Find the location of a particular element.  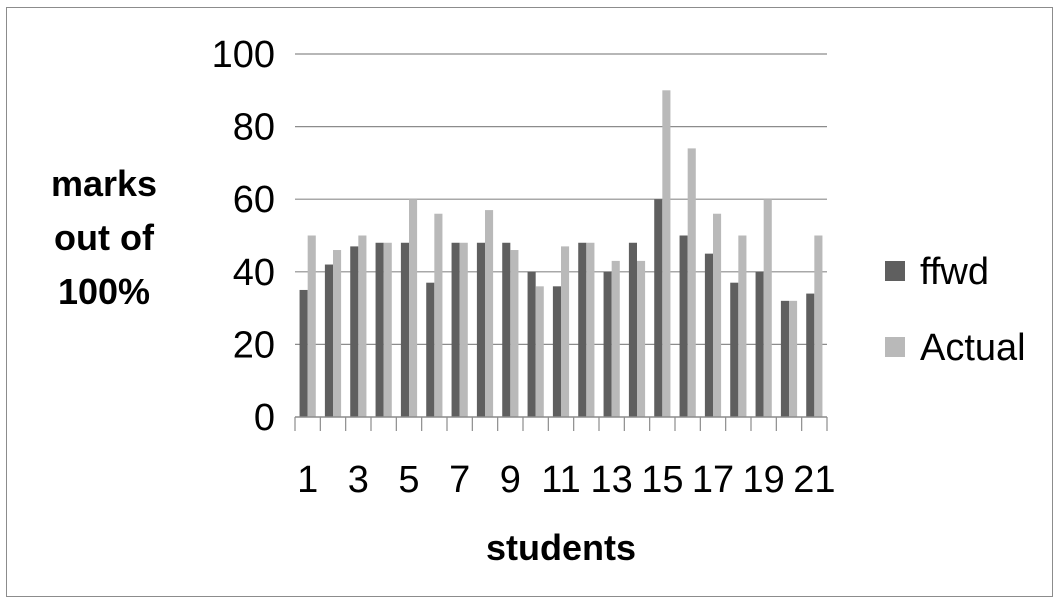

legend-swatch-ffwd is located at coordinates (895, 271).